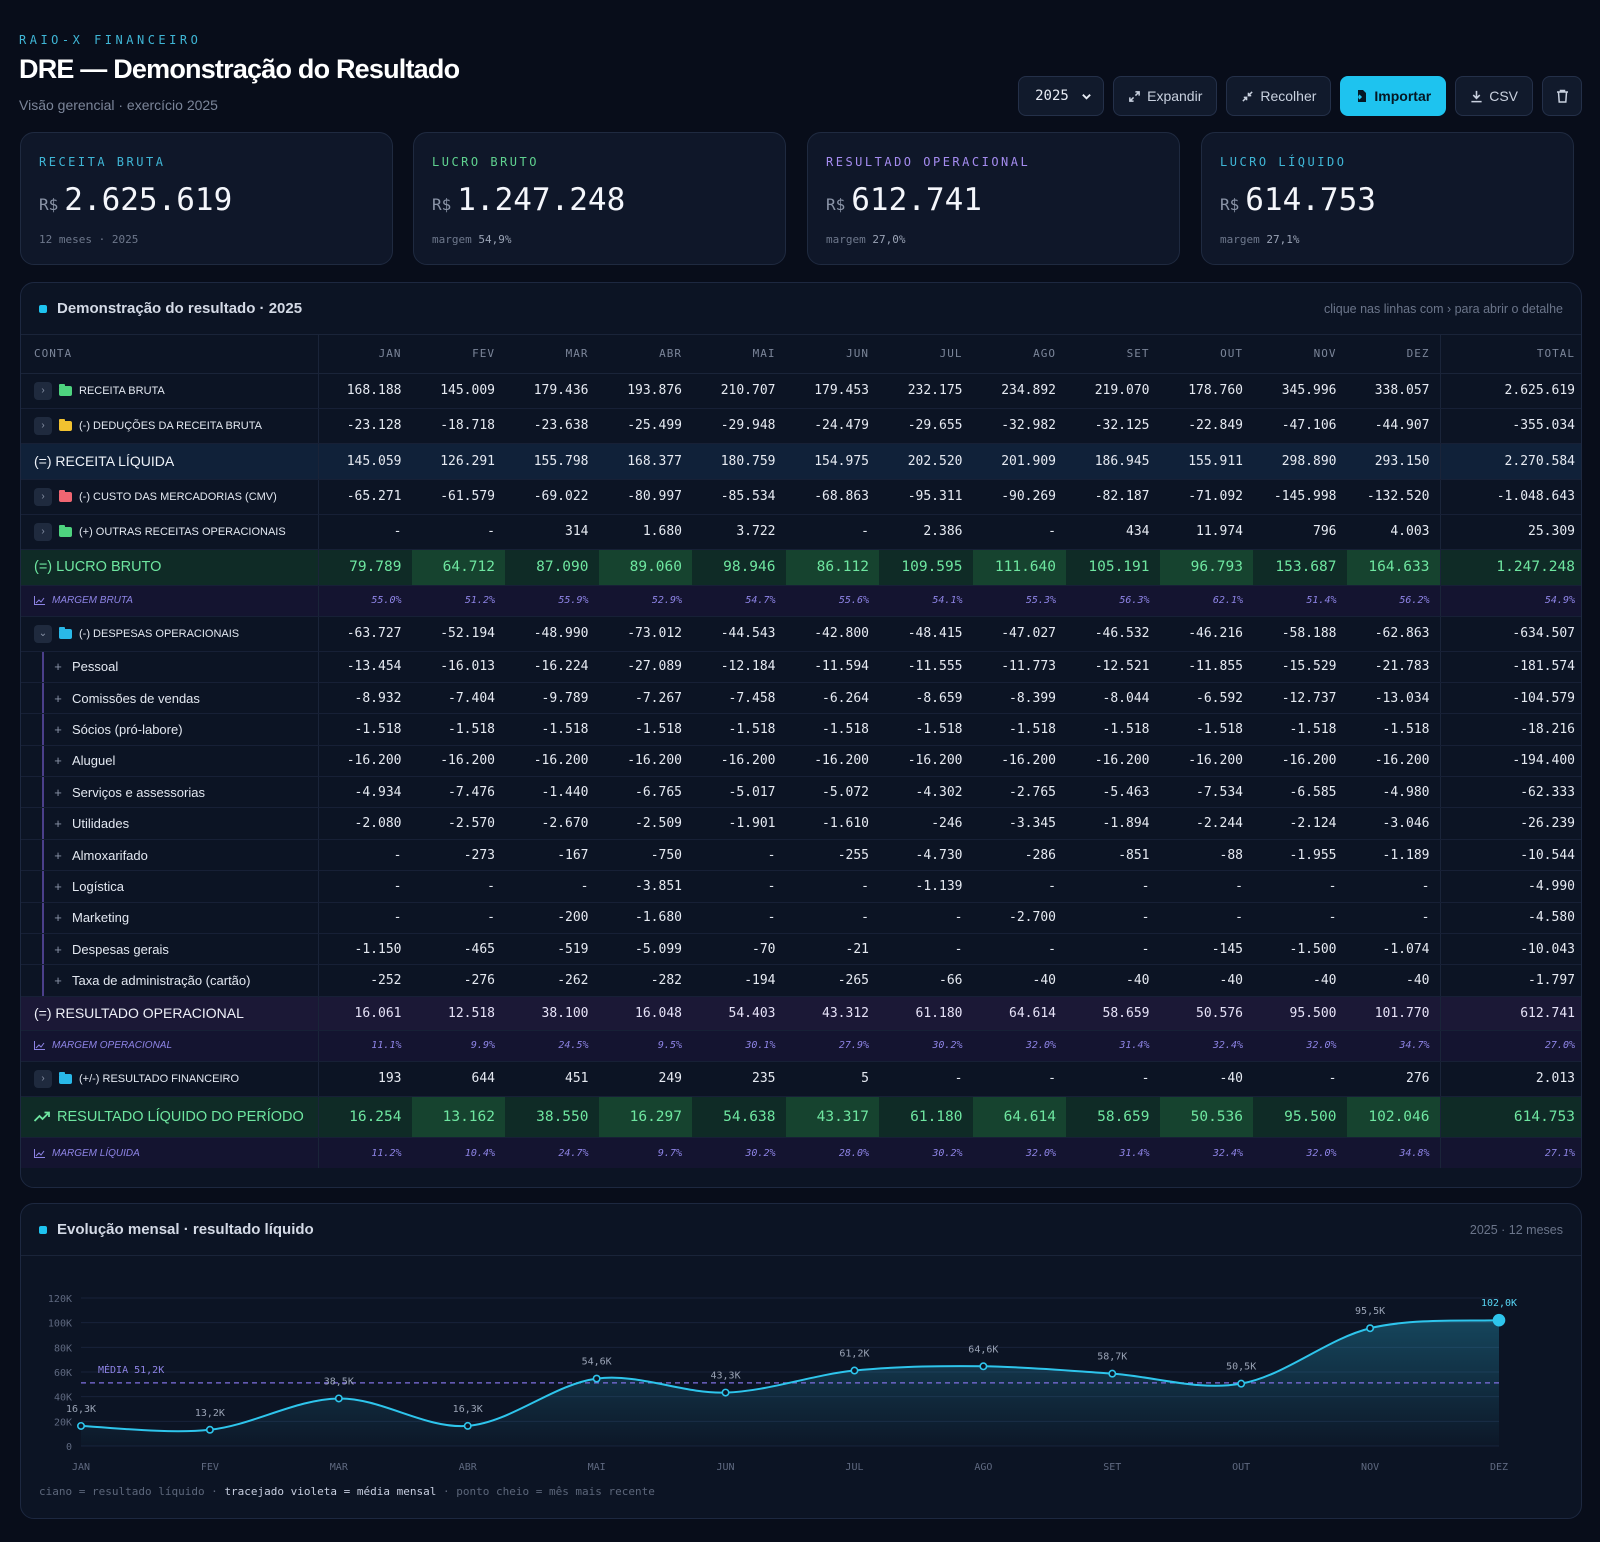  Describe the element at coordinates (1510, 532) in the screenshot. I see `total-cell: 25.309` at that location.